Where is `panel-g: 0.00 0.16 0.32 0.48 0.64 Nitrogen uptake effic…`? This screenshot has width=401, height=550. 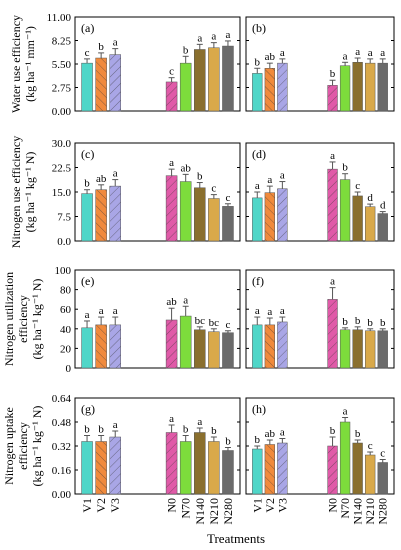
panel-g: 0.00 0.16 0.32 0.48 0.64 Nitrogen uptake effic… is located at coordinates (121, 459).